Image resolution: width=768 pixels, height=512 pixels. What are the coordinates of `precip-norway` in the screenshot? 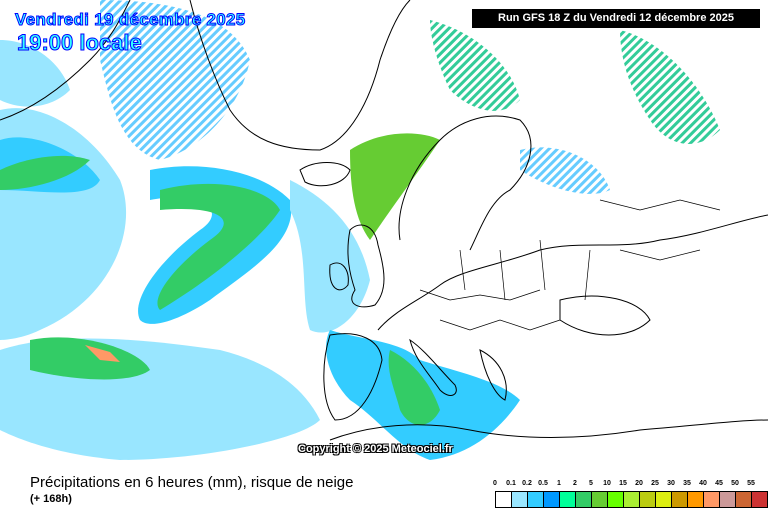 It's located at (395, 186).